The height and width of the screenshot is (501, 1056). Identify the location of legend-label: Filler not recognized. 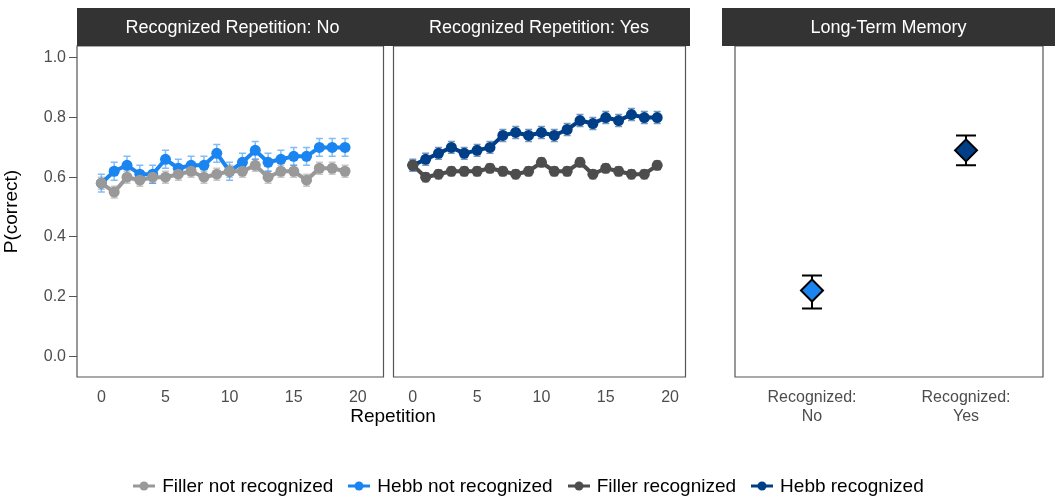
(248, 486).